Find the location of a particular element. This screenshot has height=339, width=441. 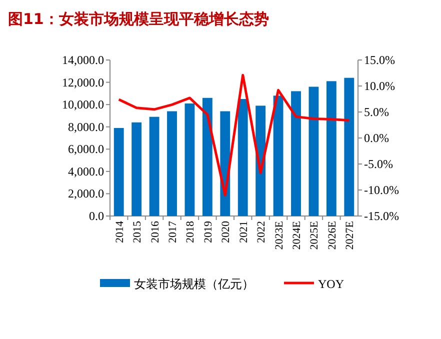

legend-label: YOY is located at coordinates (331, 284).